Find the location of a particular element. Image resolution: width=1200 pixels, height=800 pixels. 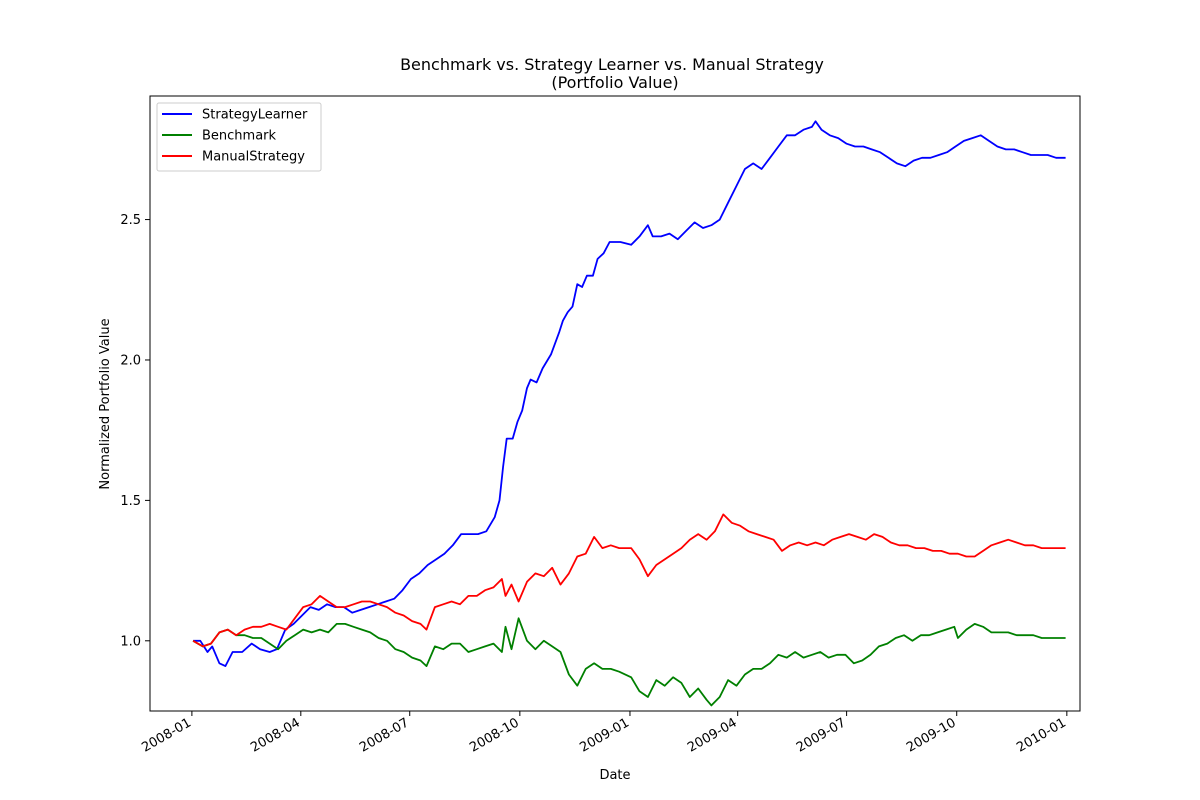

y-tick-label: 2.5 is located at coordinates (130, 220).